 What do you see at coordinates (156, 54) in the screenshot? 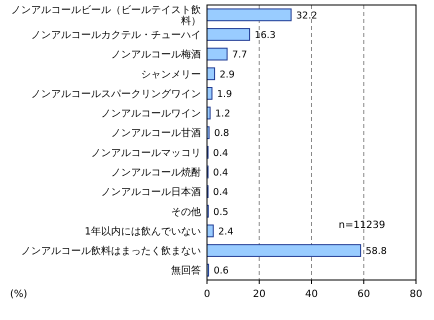
I see `y-tick-label: ノンアルコール梅酒` at bounding box center [156, 54].